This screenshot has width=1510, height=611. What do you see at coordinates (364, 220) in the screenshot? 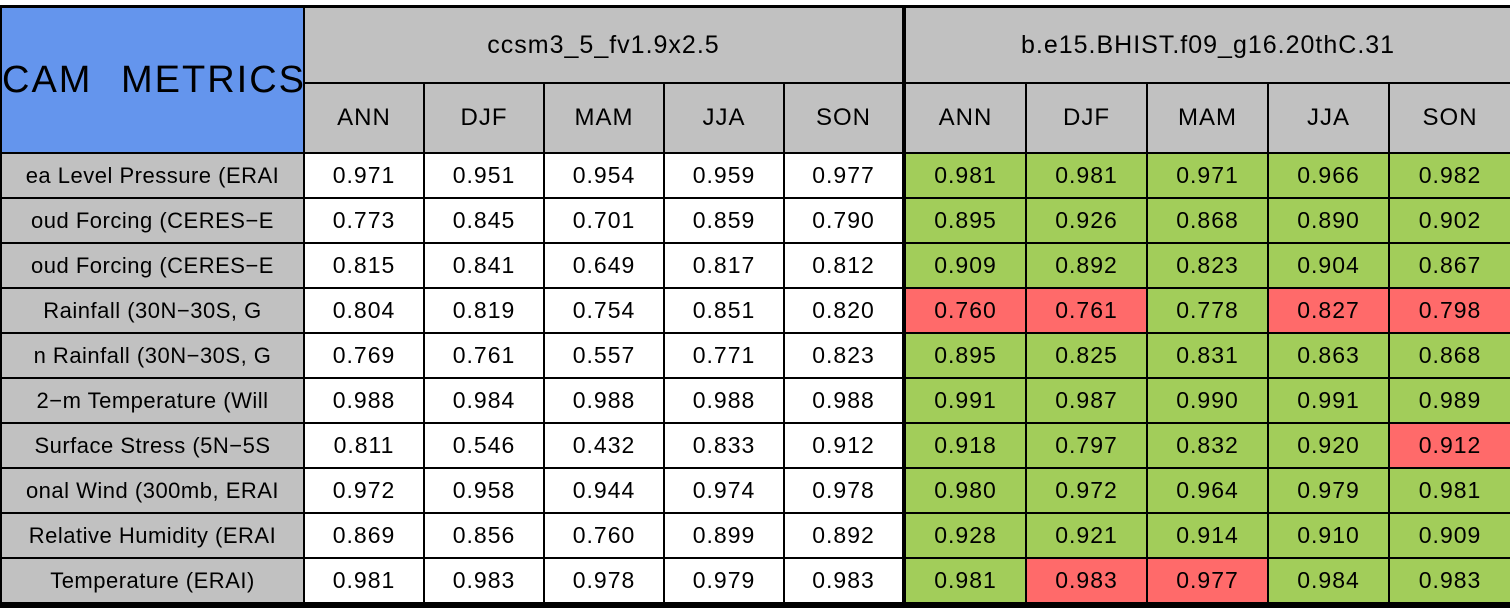
I see `value-cell-model1-ann: 0.773` at bounding box center [364, 220].